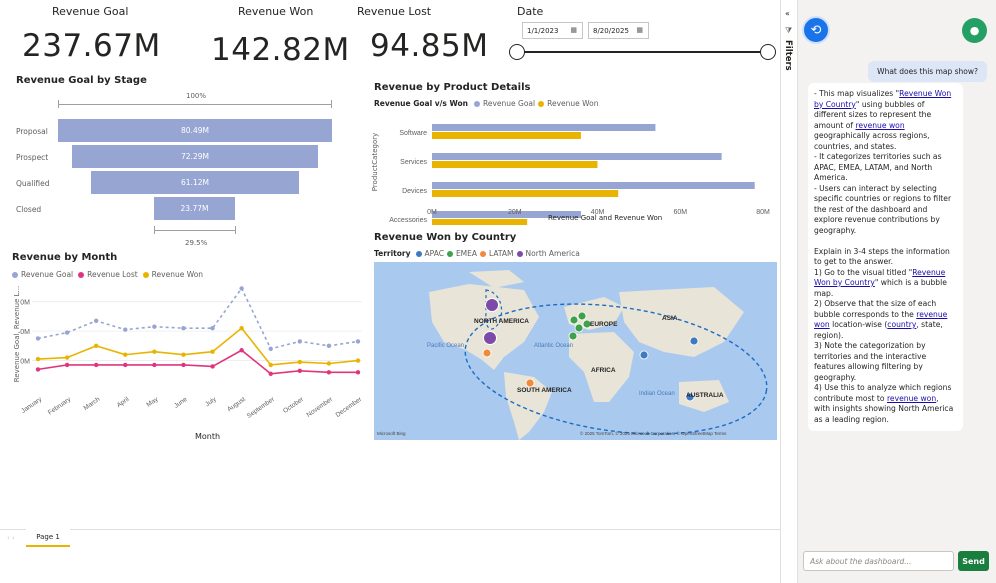 This screenshot has width=996, height=583. I want to click on month-label: September, so click(261, 407).